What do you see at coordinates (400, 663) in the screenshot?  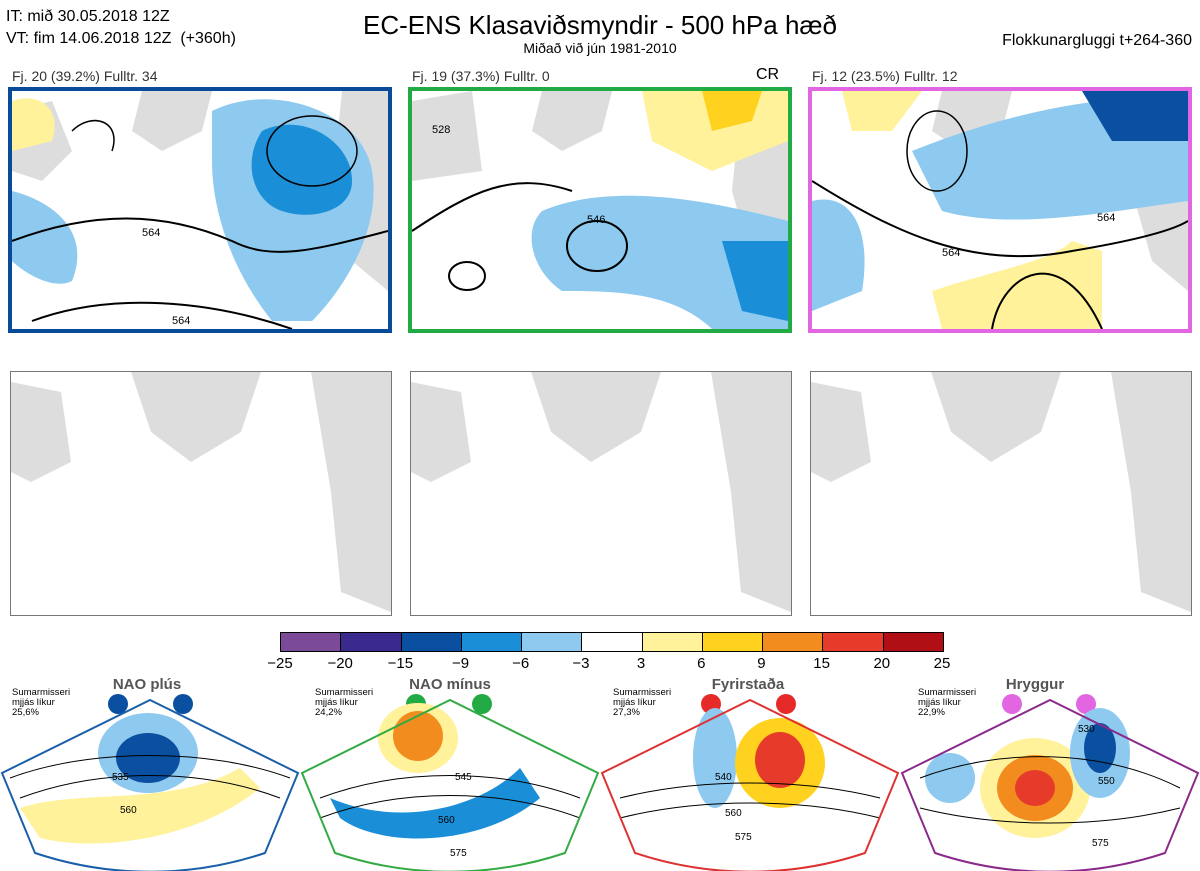 I see `colorbar-tick: −15` at bounding box center [400, 663].